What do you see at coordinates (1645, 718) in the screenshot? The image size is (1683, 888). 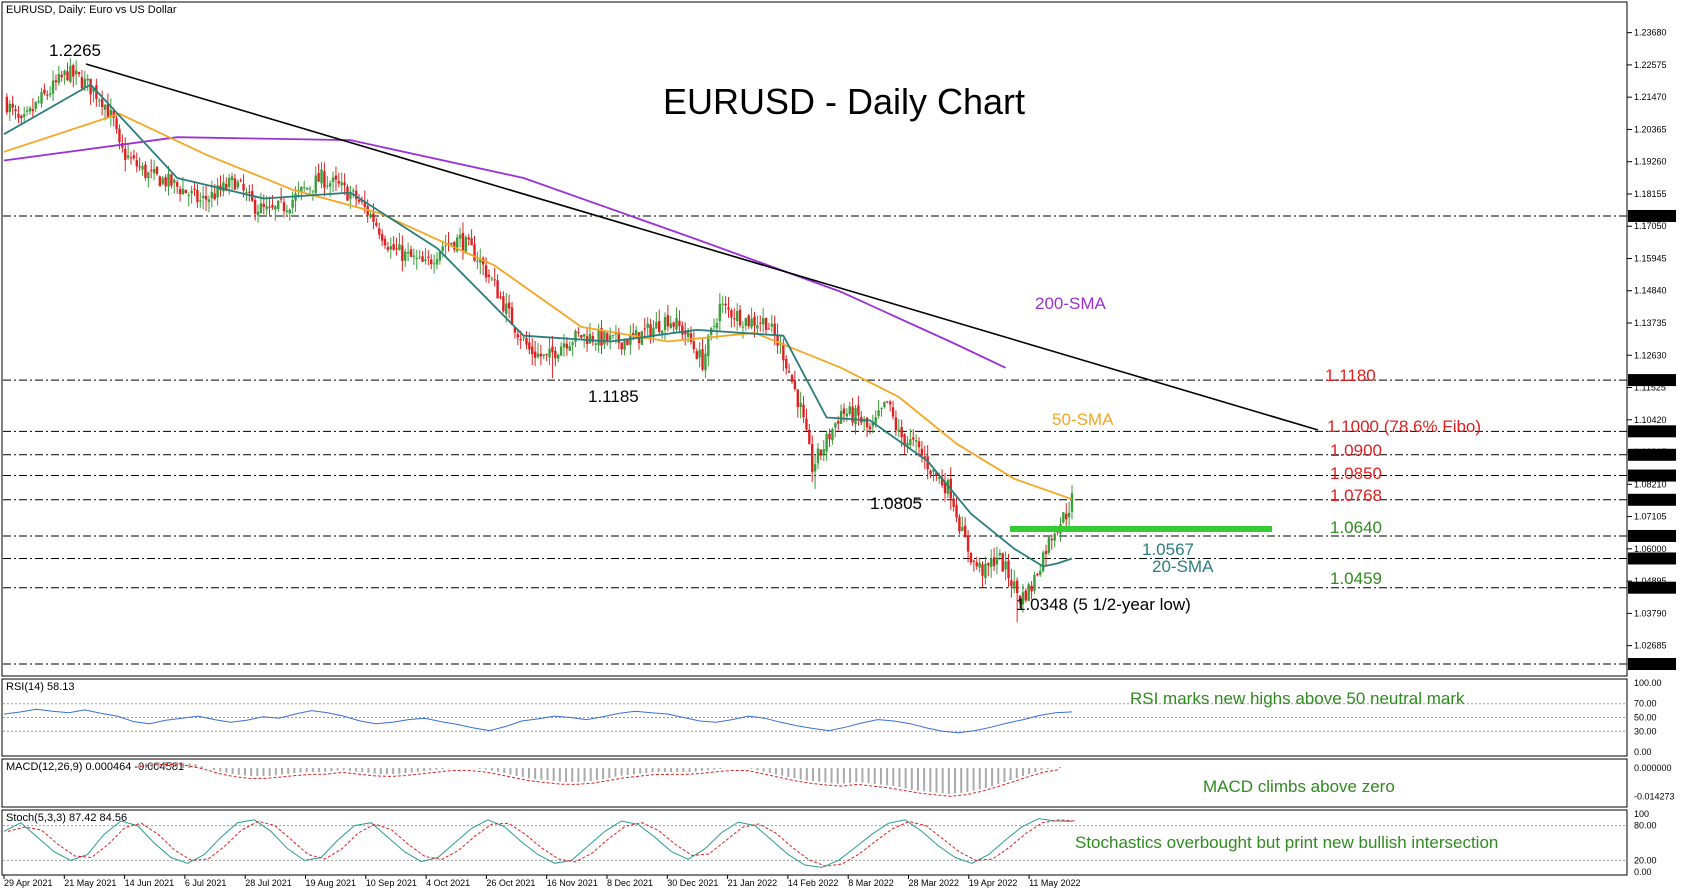 I see `rsi-tick-label: 50.00` at bounding box center [1645, 718].